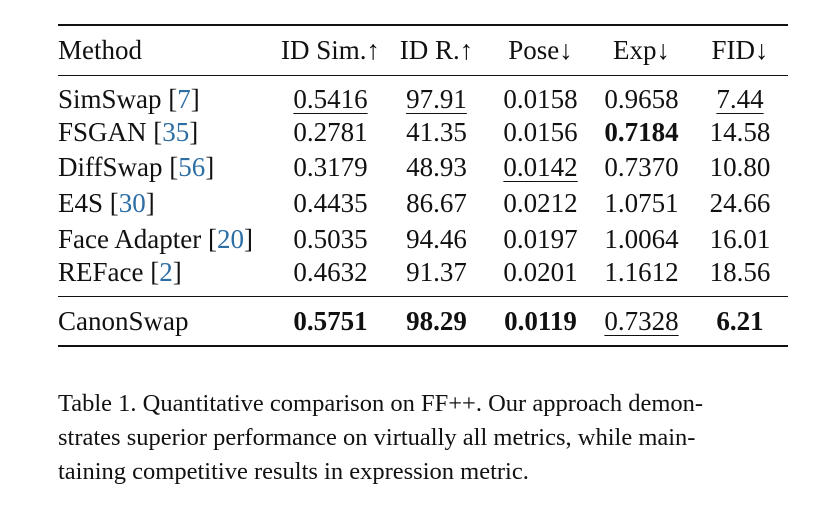  What do you see at coordinates (330, 50) in the screenshot?
I see `column-header-id-sim: ID Sim.↑` at bounding box center [330, 50].